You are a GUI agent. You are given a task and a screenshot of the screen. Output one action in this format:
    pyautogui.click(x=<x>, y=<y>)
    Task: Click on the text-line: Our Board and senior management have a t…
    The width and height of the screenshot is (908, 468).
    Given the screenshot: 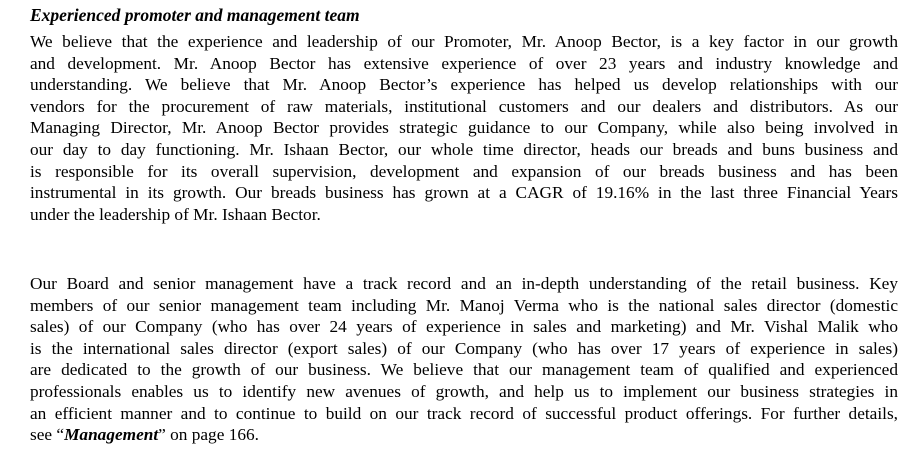 What is the action you would take?
    pyautogui.click(x=464, y=283)
    